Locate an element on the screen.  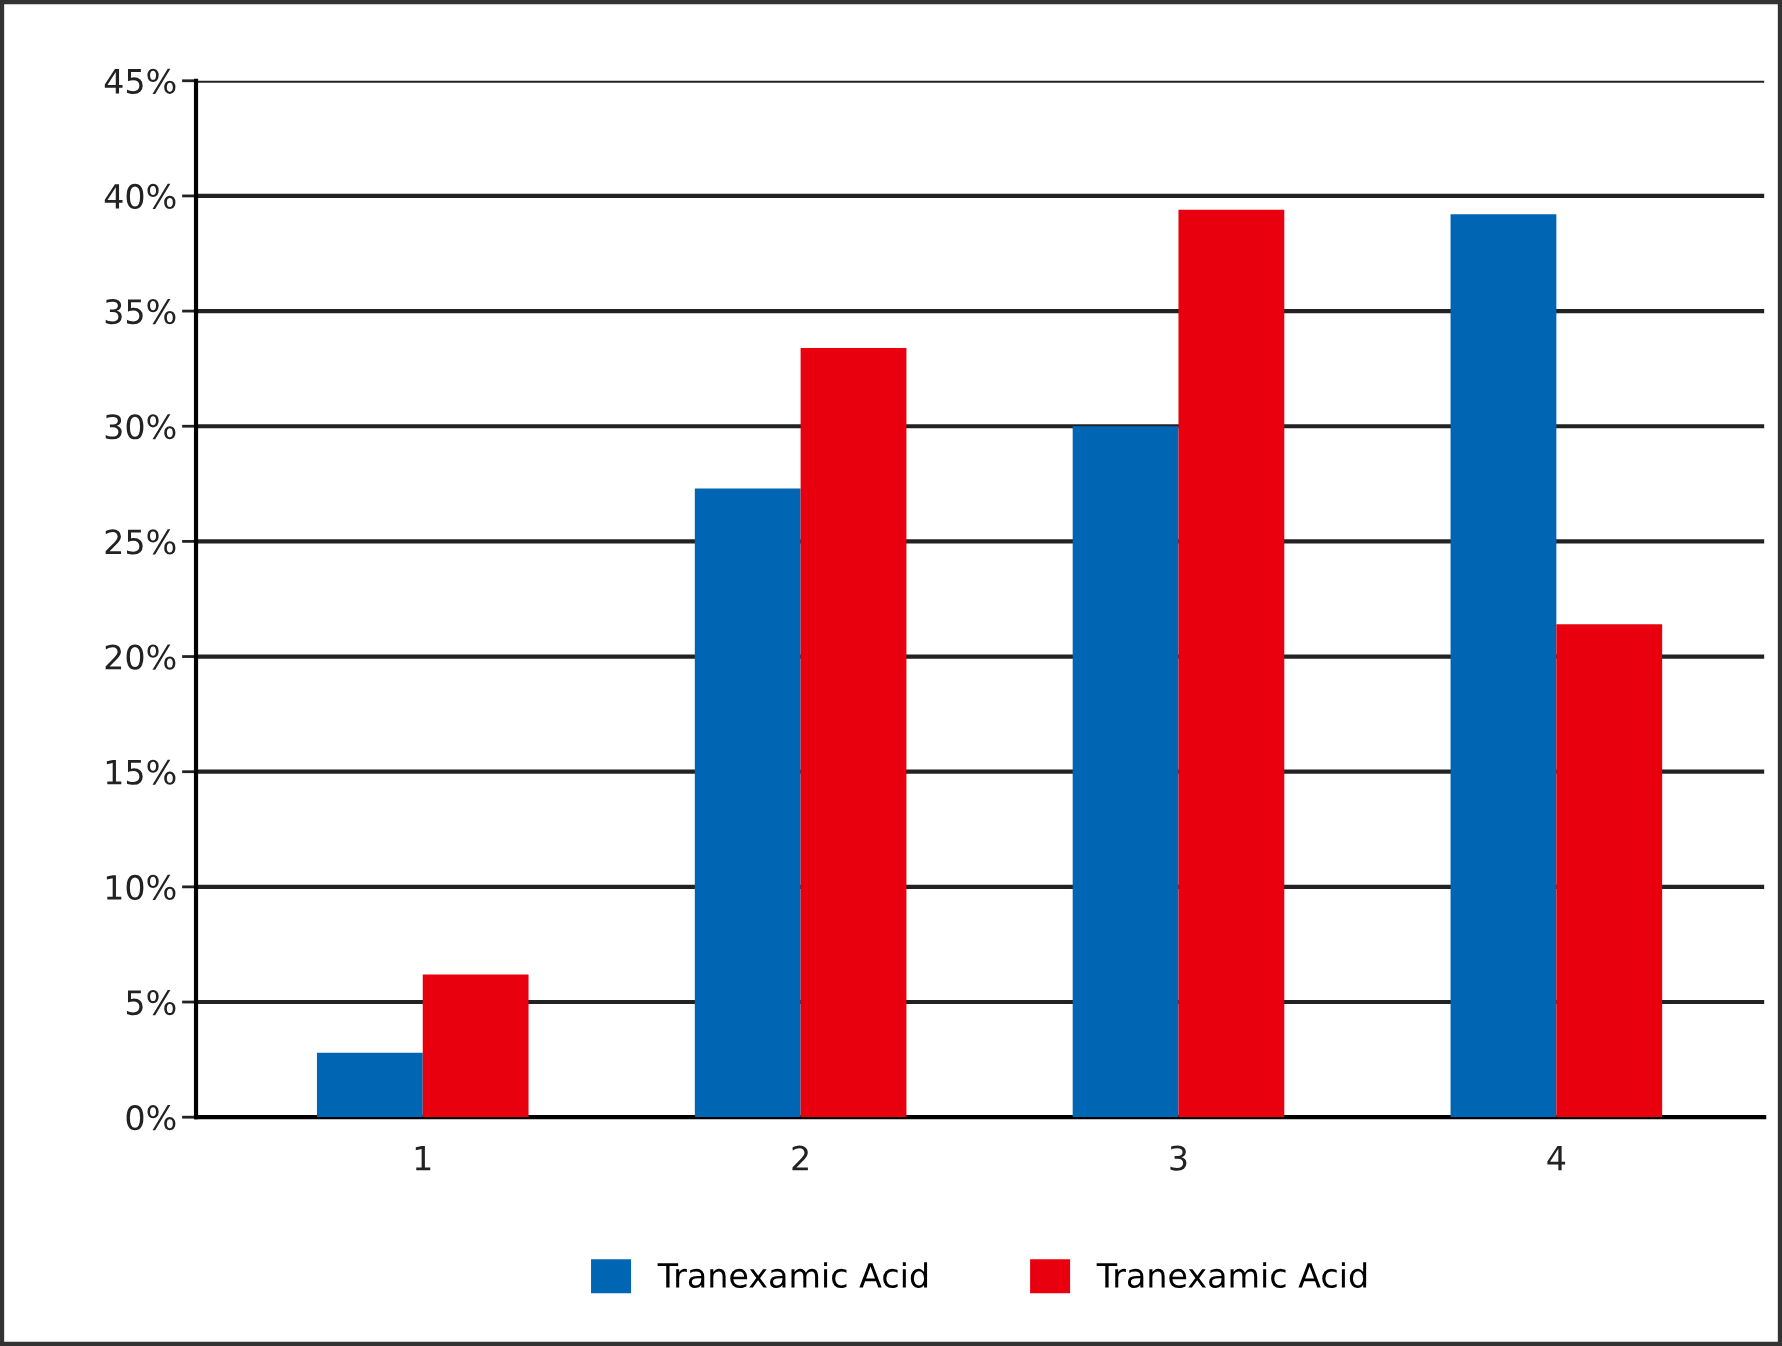
y-tick-label: 10% is located at coordinates (141, 887).